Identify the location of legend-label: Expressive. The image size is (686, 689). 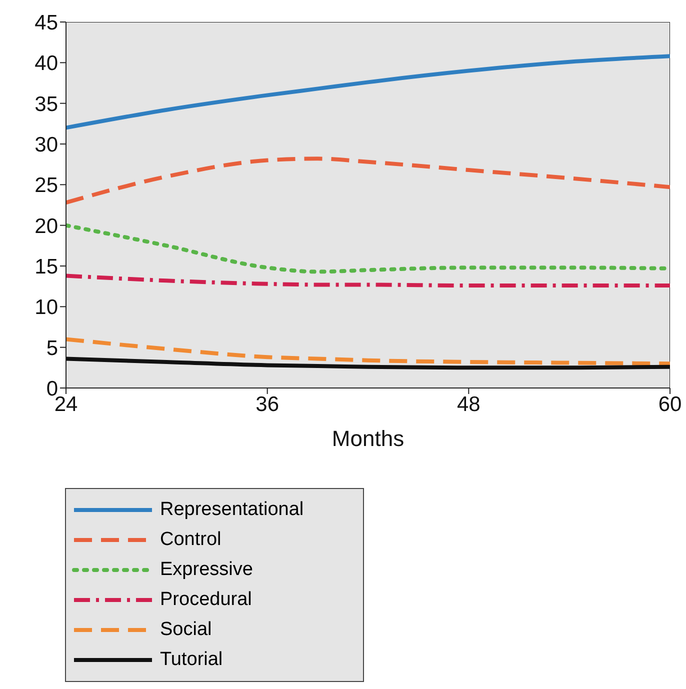
(206, 570).